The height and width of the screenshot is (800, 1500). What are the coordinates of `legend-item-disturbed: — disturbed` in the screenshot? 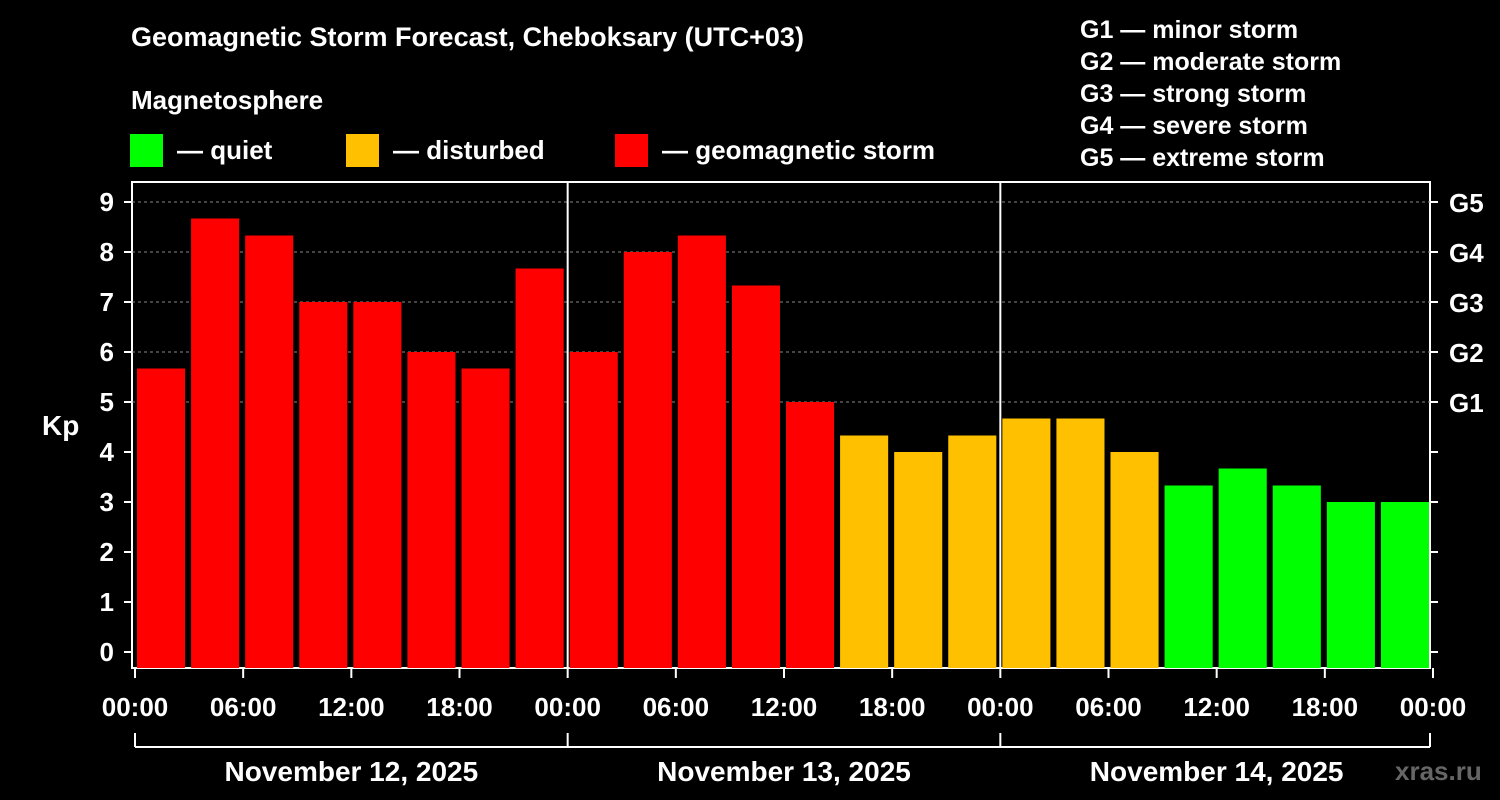 It's located at (445, 150).